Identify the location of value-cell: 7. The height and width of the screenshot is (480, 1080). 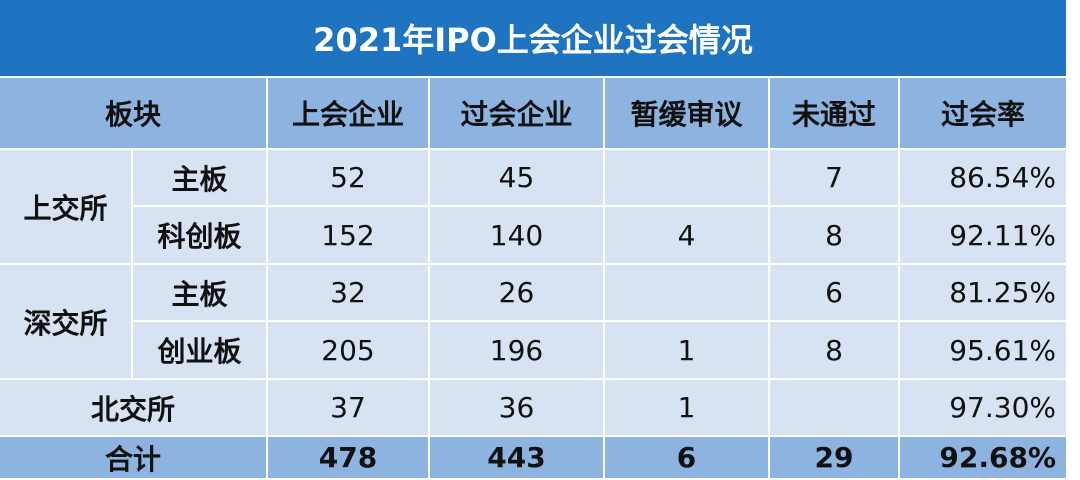
(835, 178).